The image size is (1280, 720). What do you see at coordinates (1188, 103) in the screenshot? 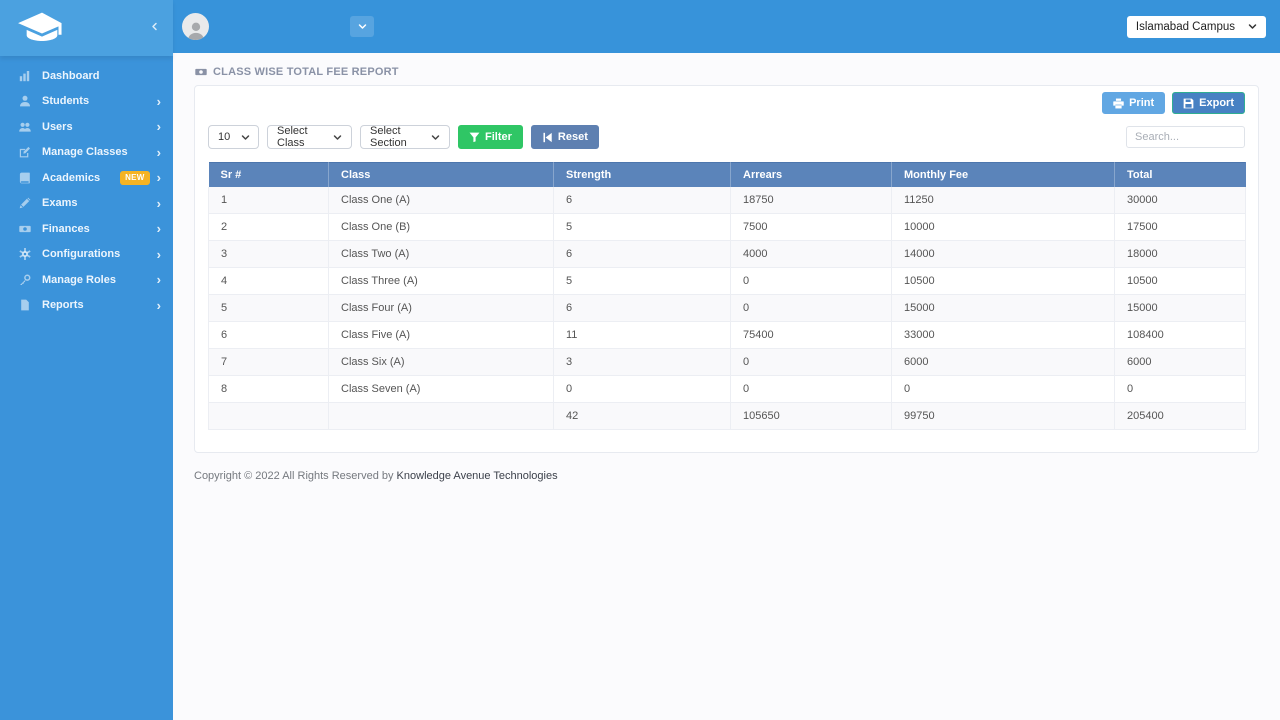
I see `save-icon` at bounding box center [1188, 103].